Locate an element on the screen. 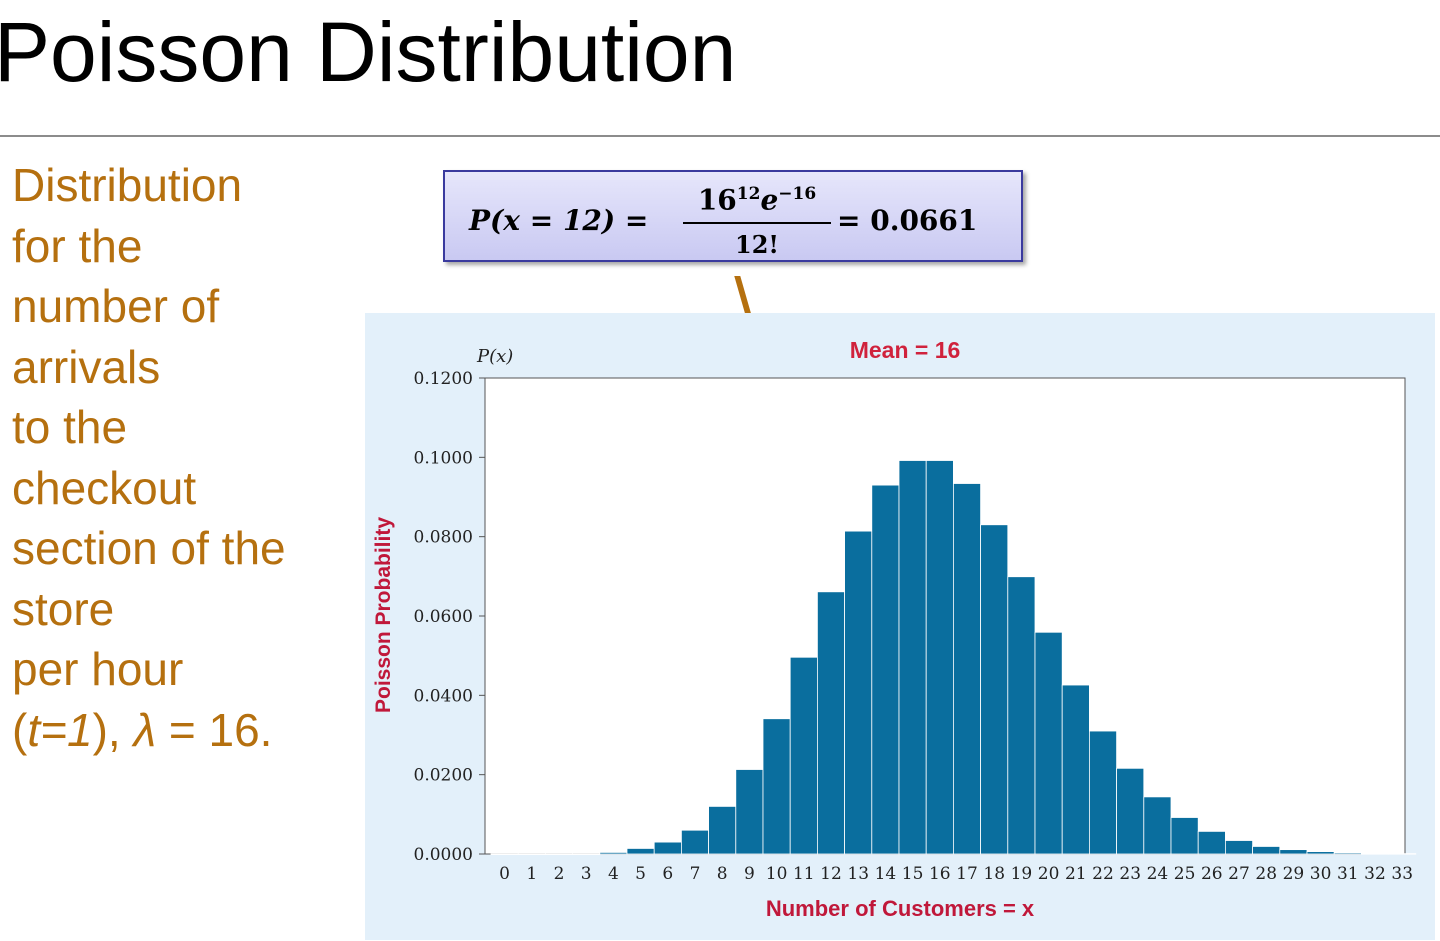 This screenshot has width=1440, height=941. x-tick-label: 15 is located at coordinates (913, 874).